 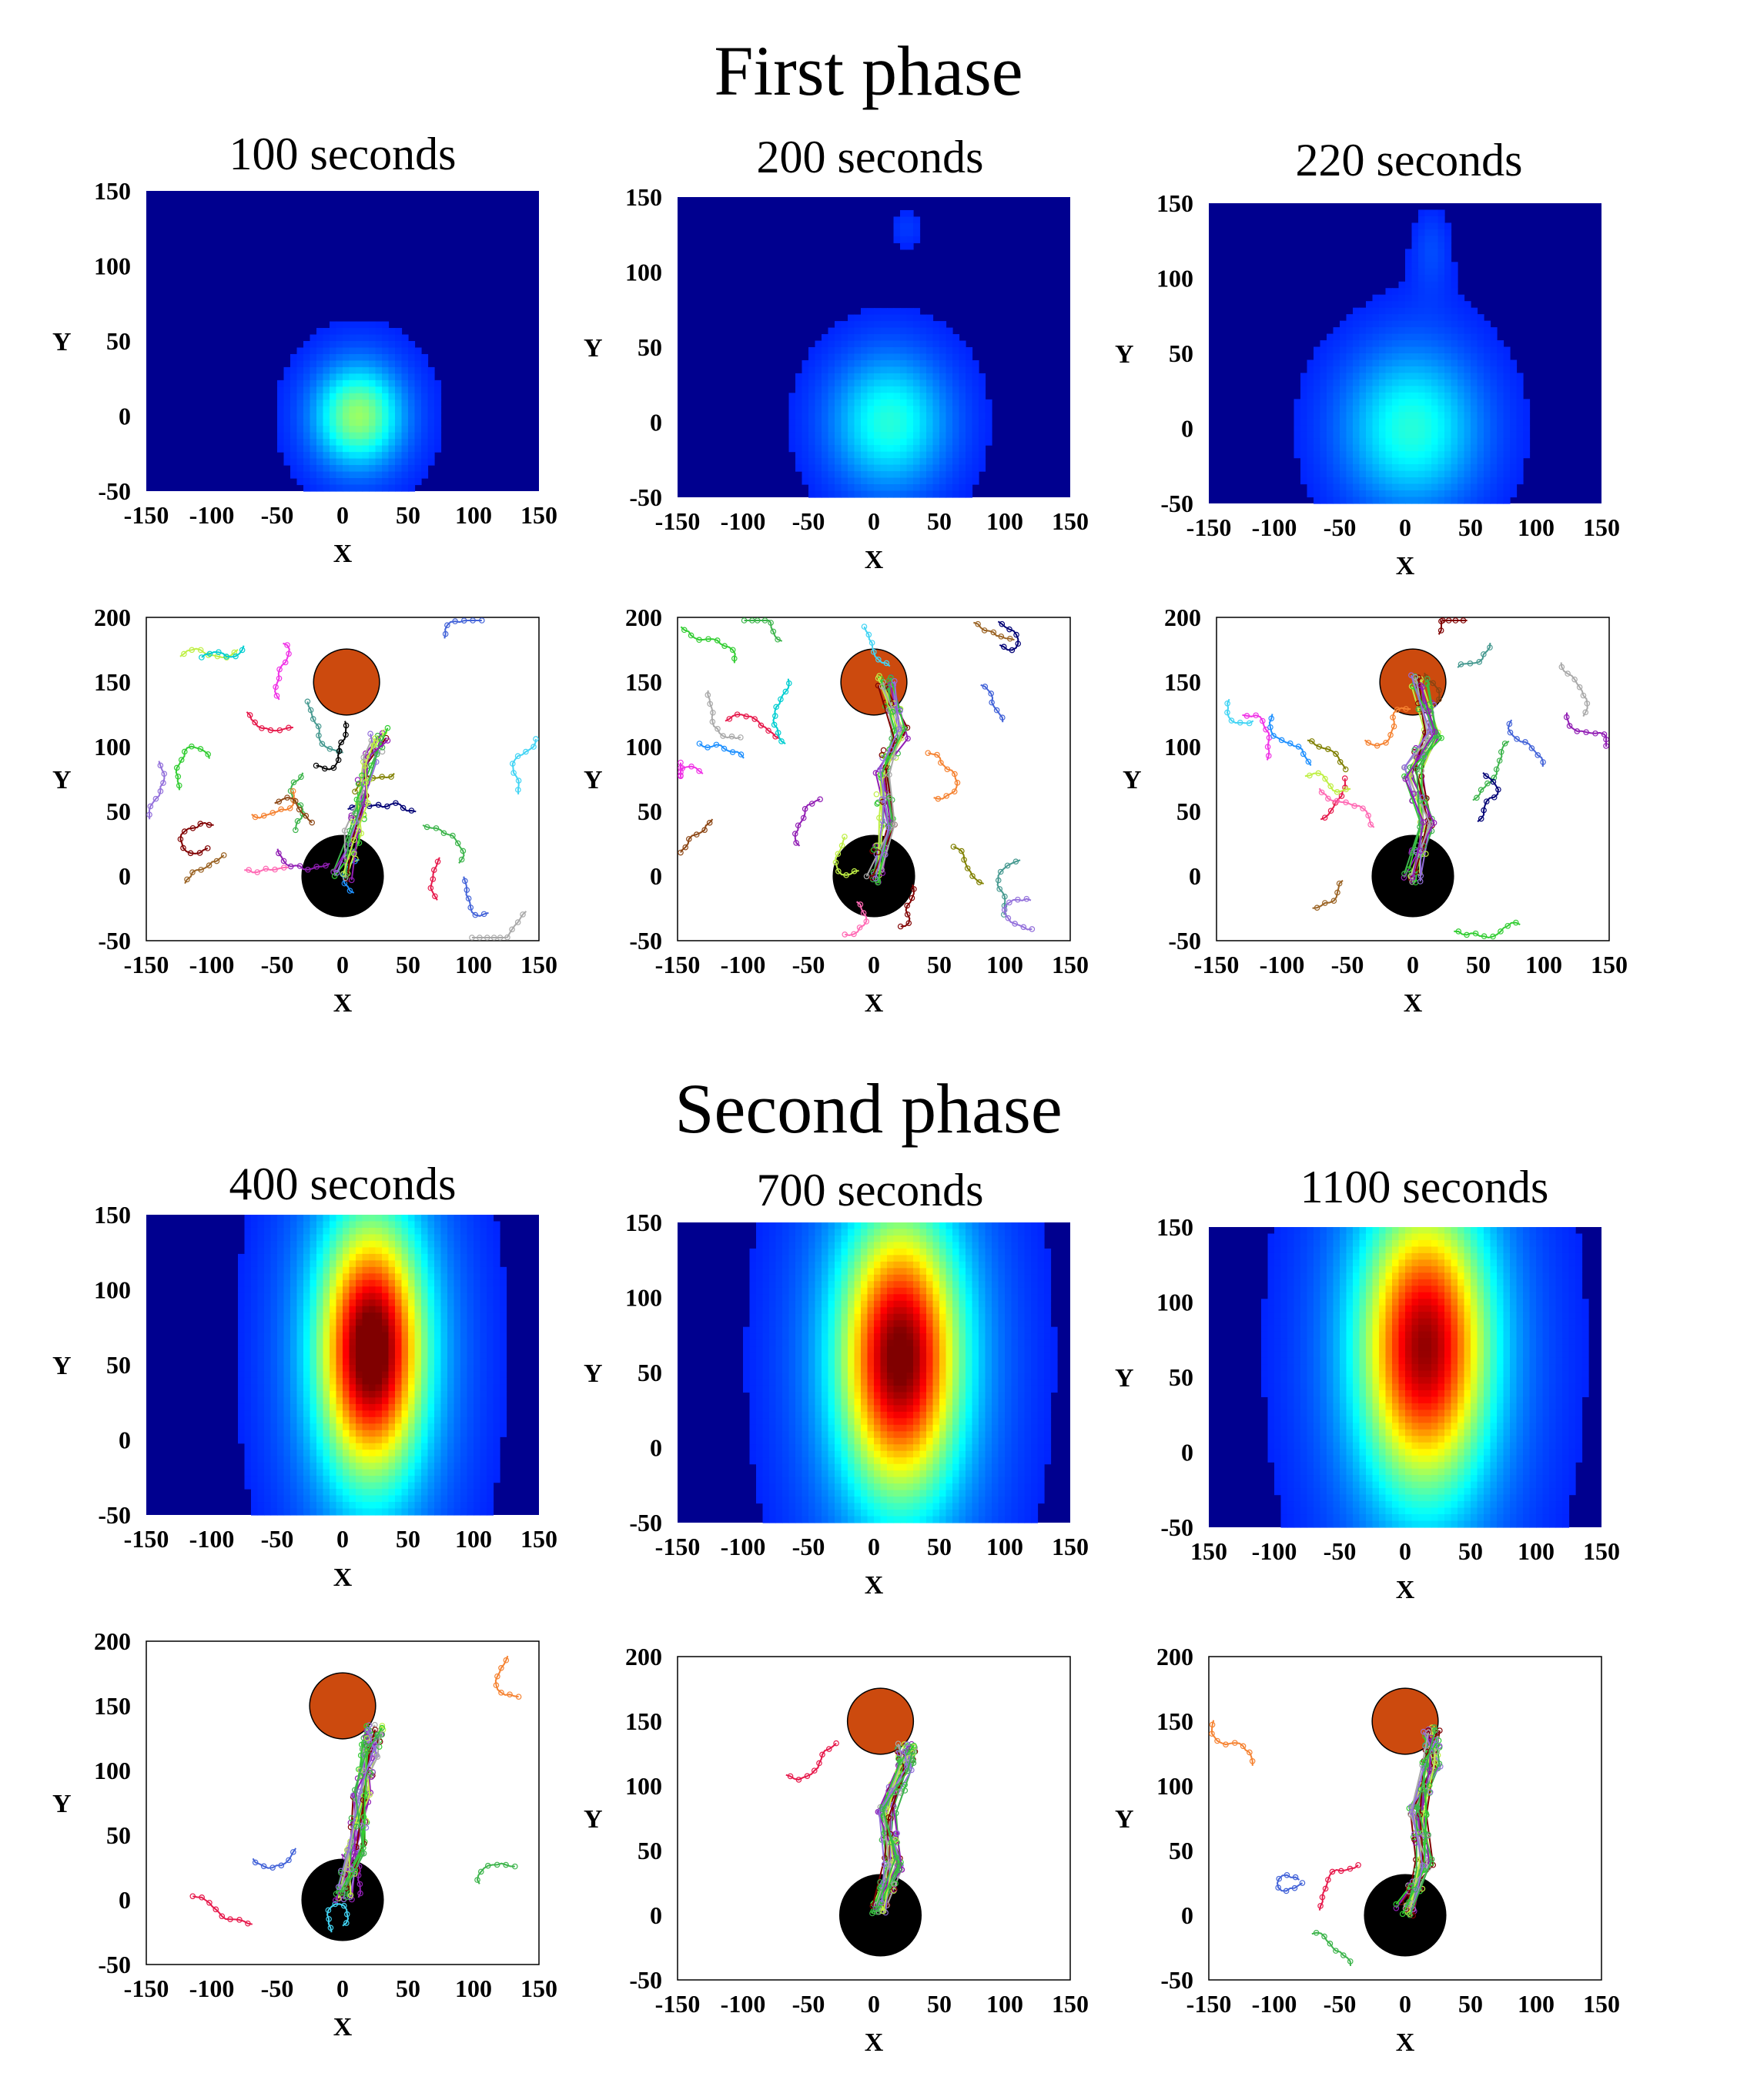 I want to click on random-walks, so click(x=343, y=779).